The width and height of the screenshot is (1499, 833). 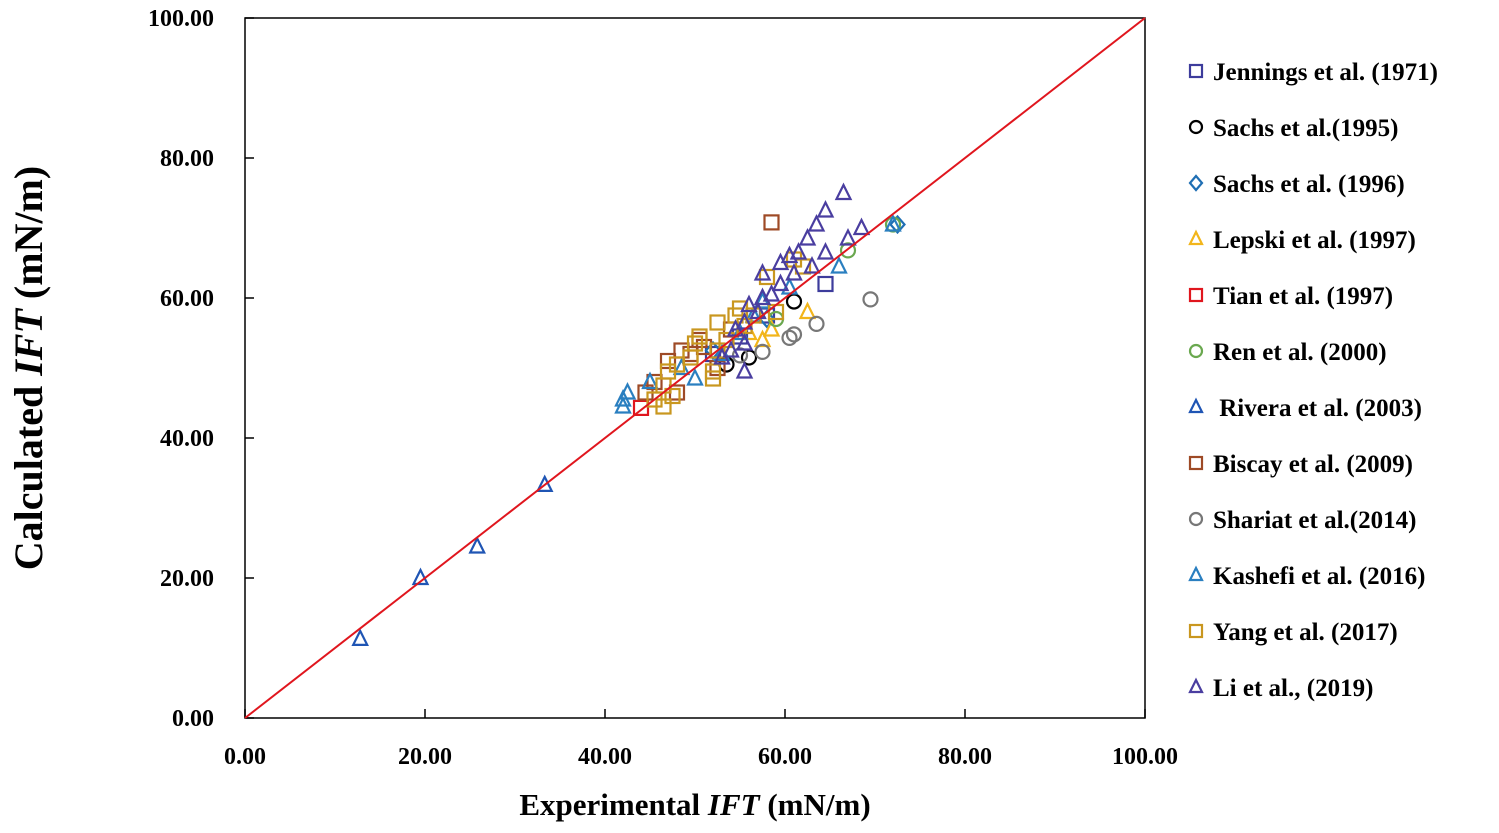 I want to click on x-axis-title-suffix: (mN/m), so click(x=815, y=804).